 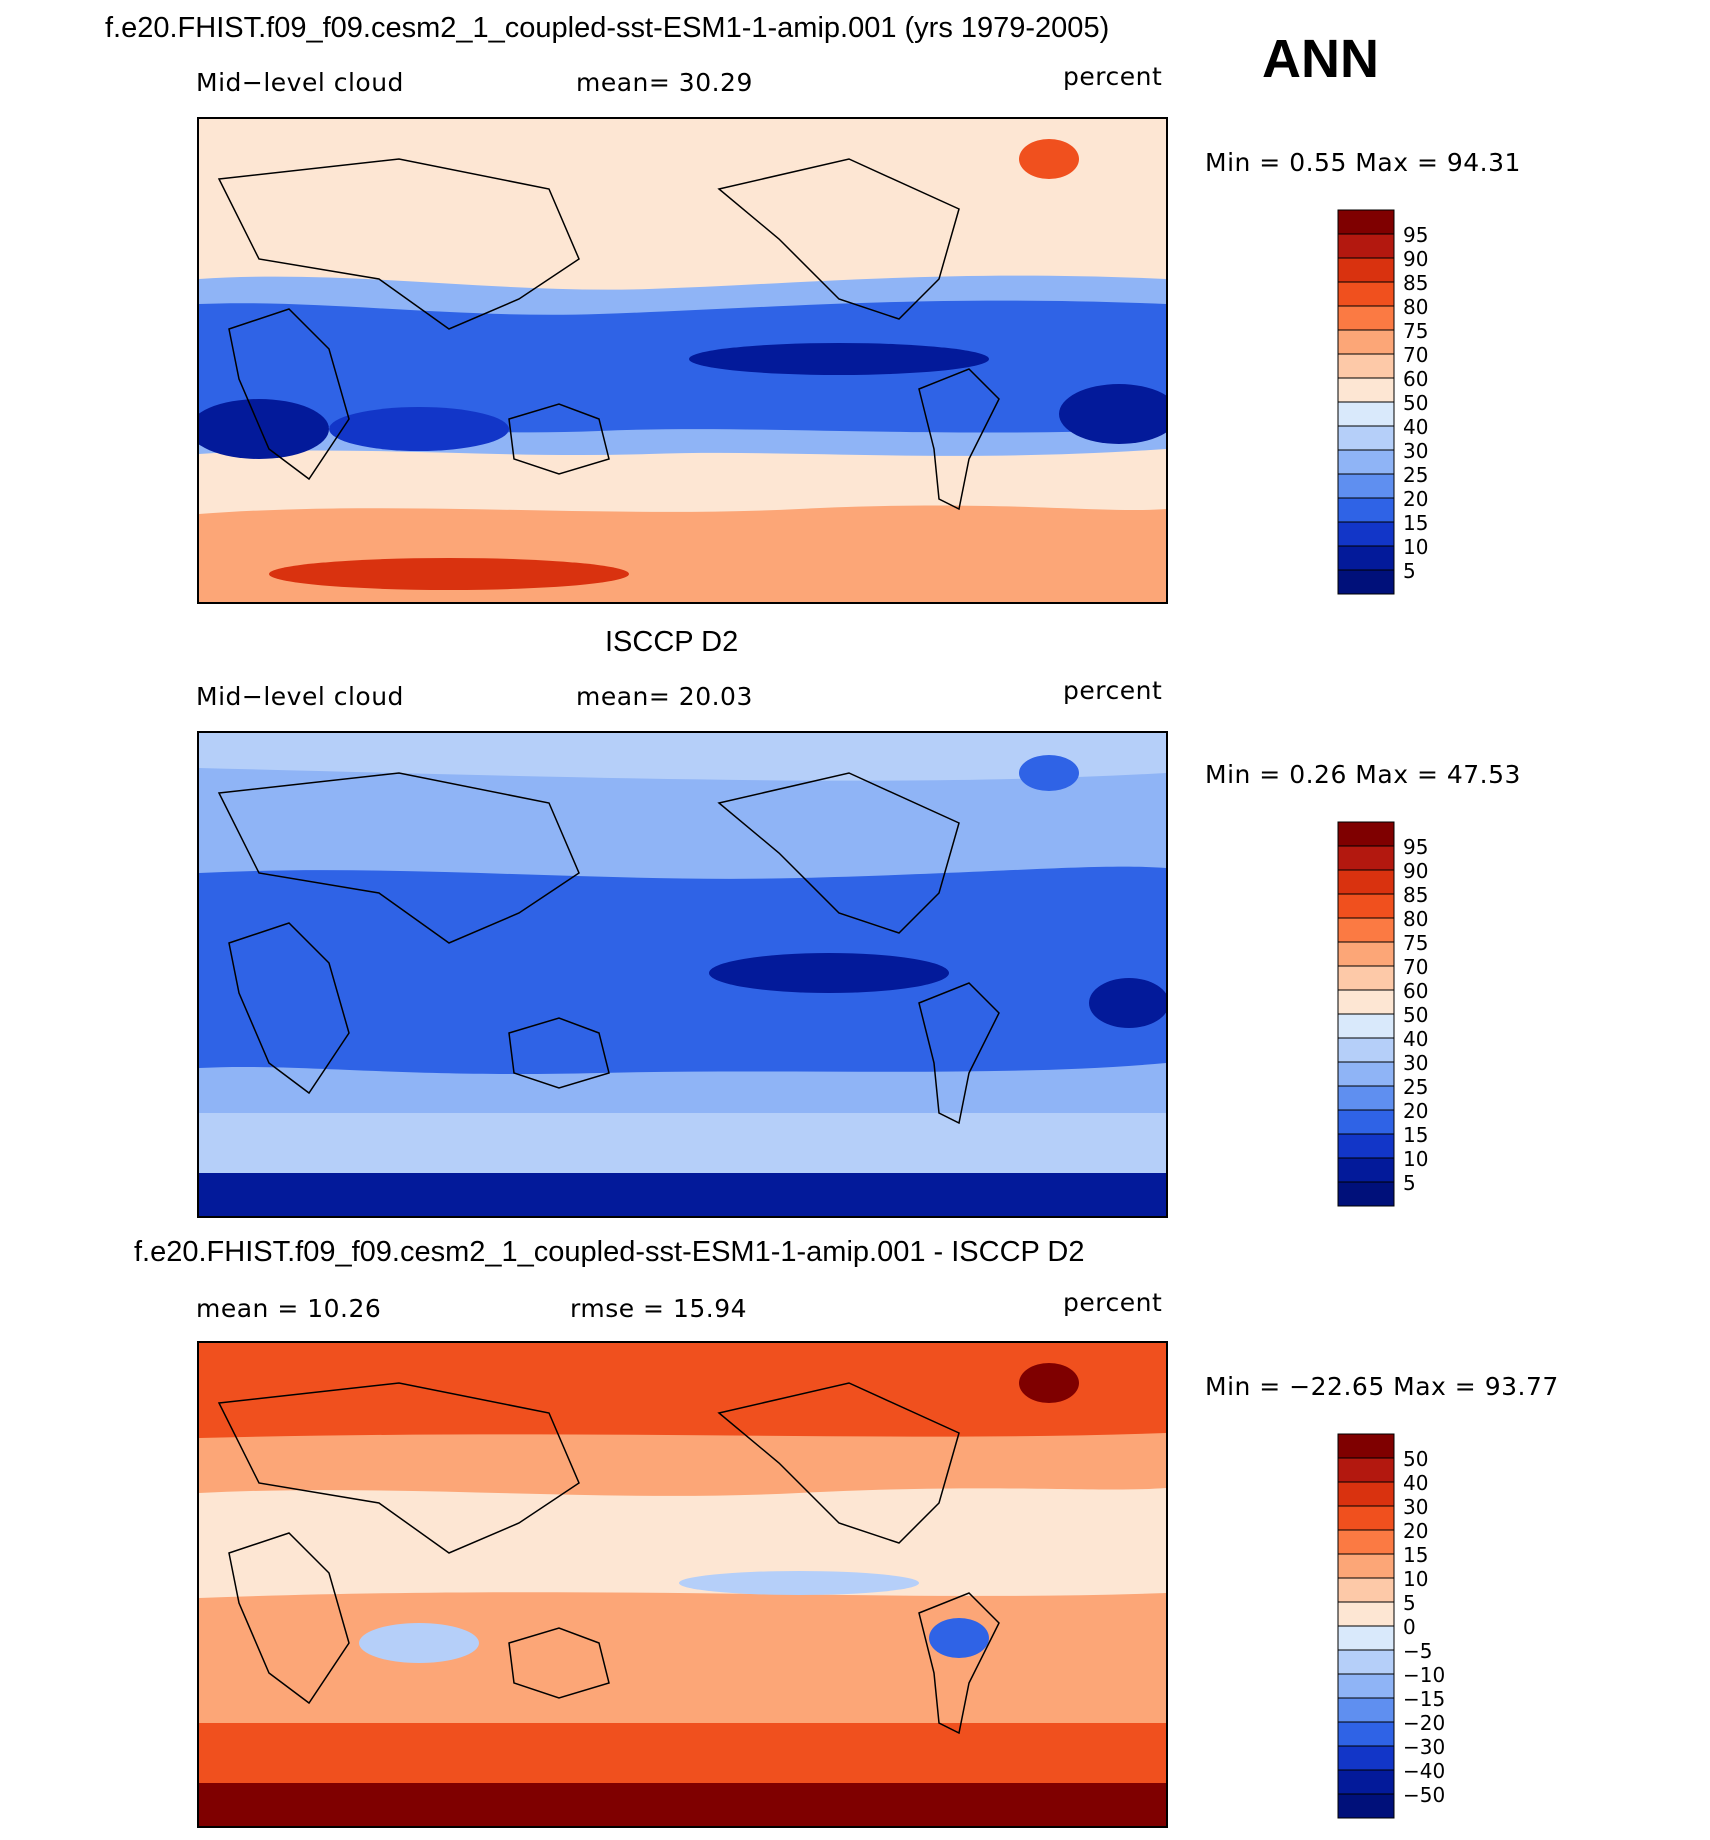 I want to click on map-3-band-antarctic, so click(x=682, y=1804).